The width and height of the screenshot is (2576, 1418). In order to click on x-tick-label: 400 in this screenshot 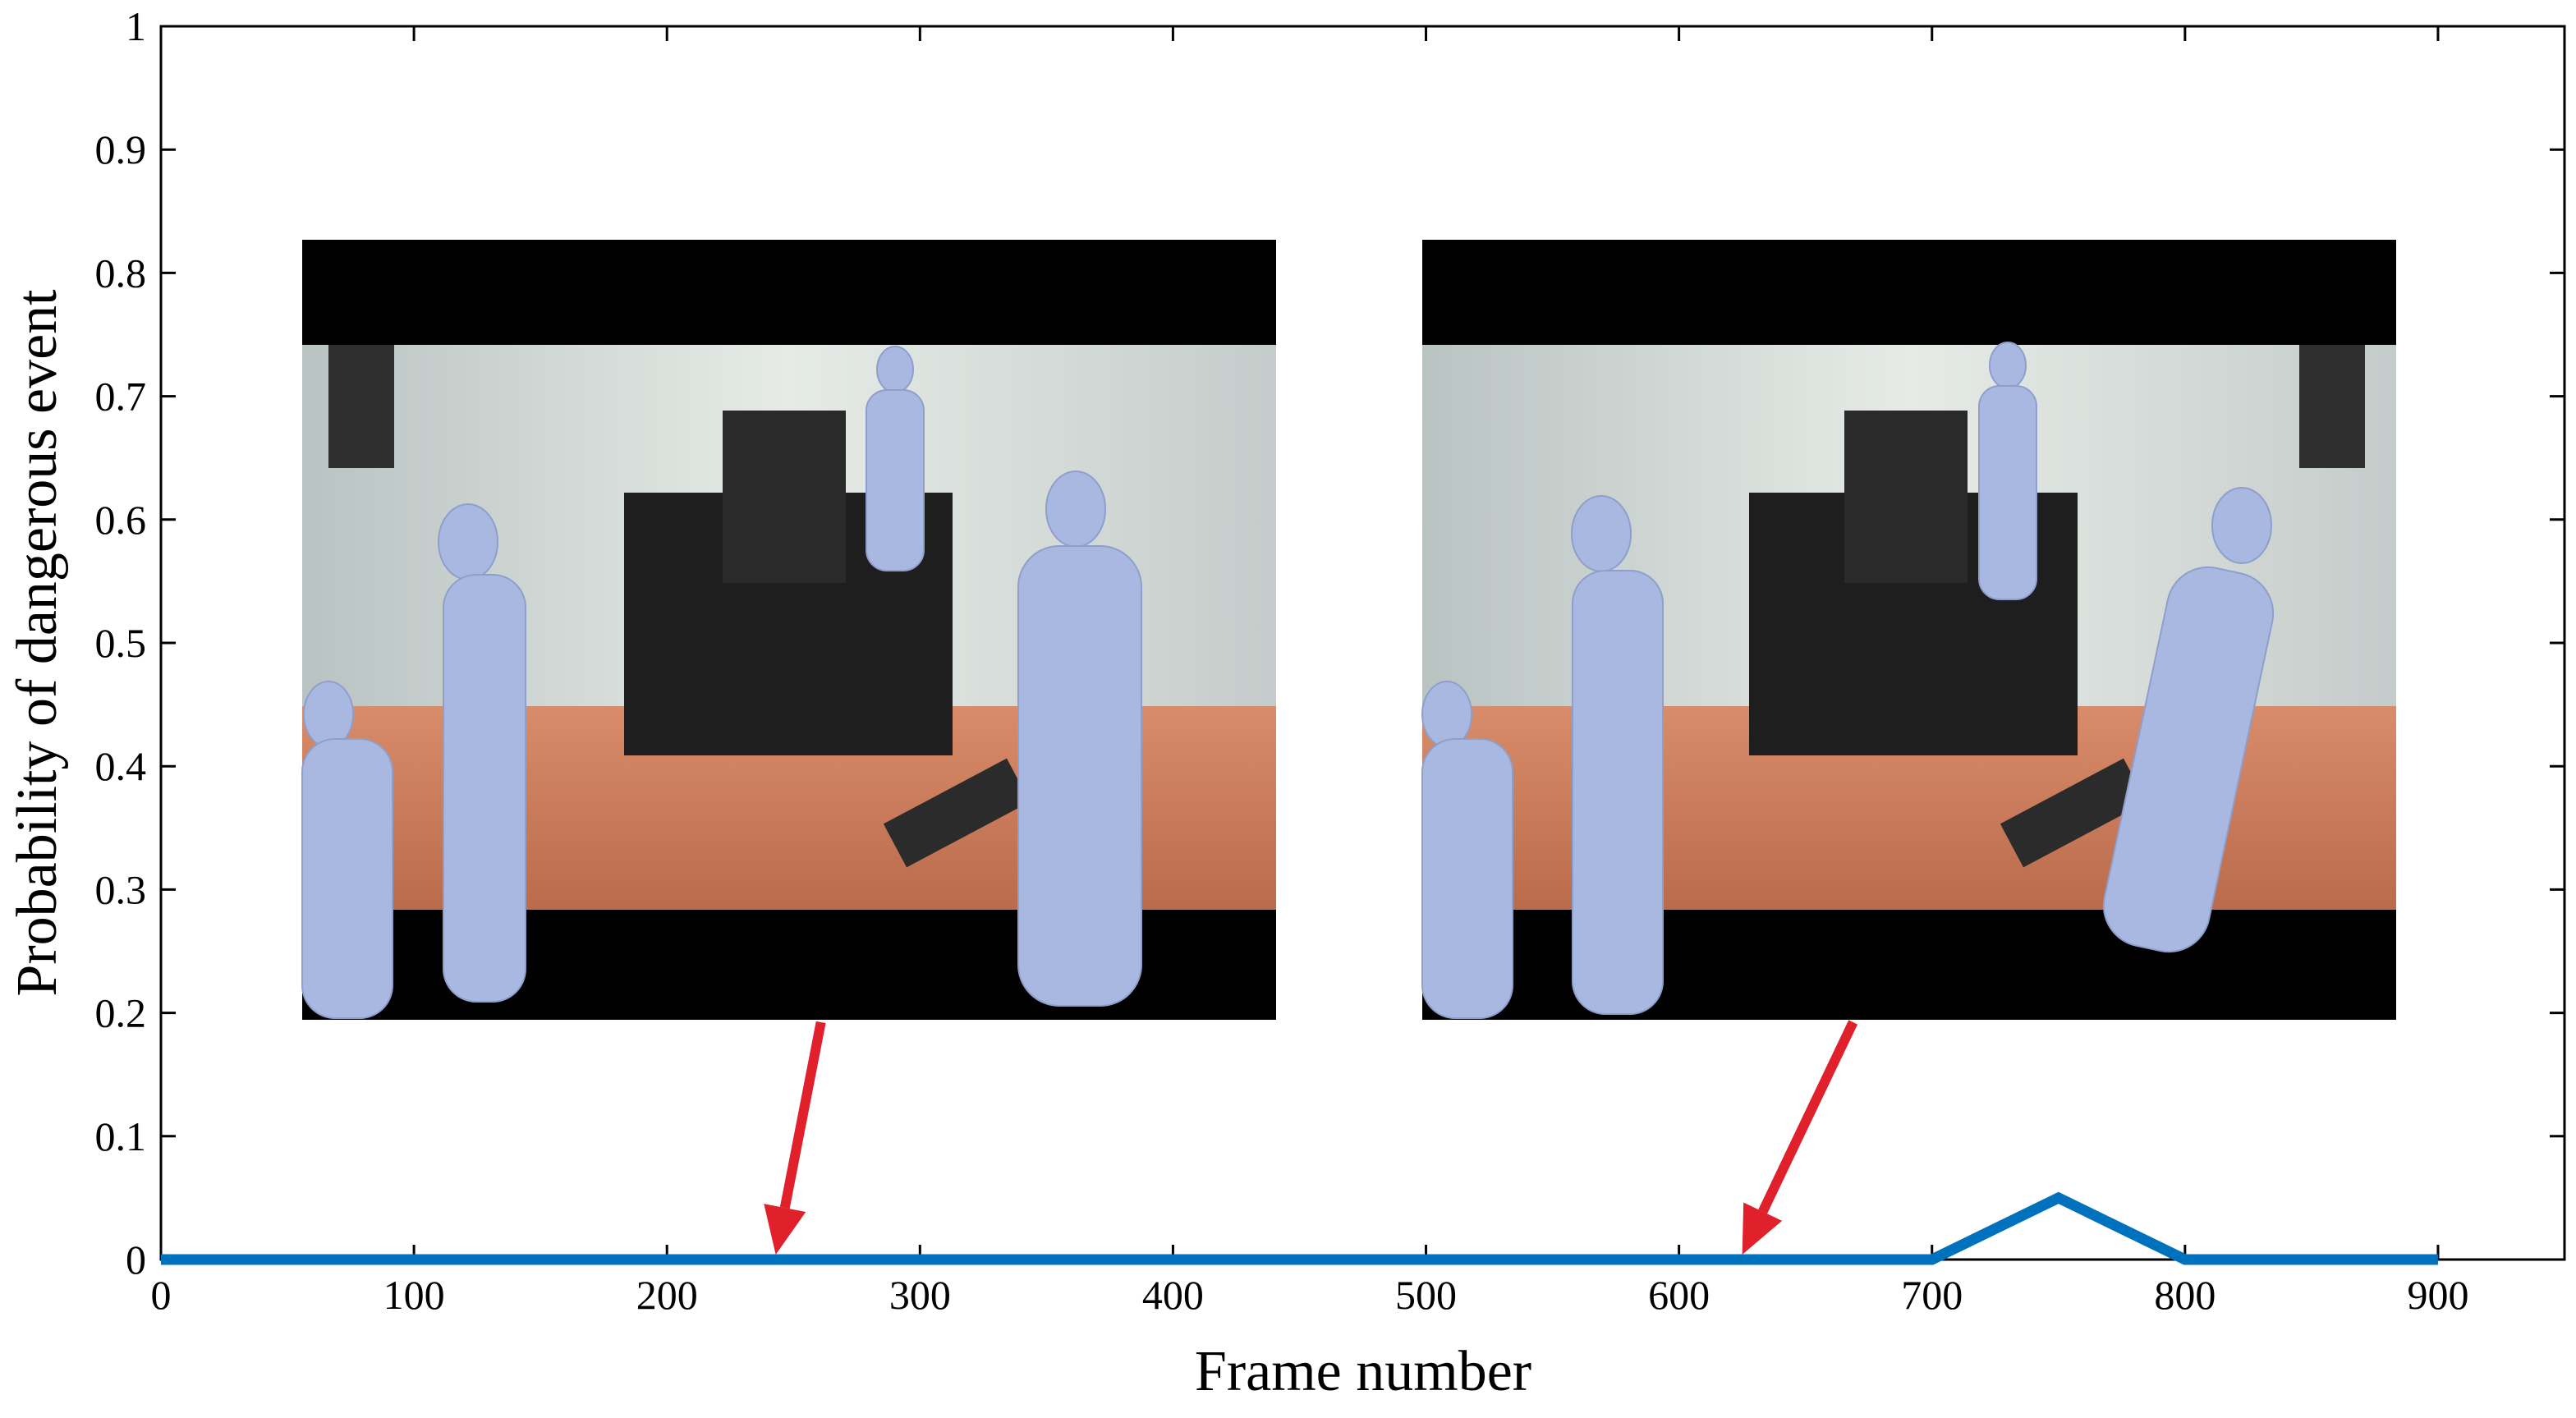, I will do `click(1173, 1295)`.